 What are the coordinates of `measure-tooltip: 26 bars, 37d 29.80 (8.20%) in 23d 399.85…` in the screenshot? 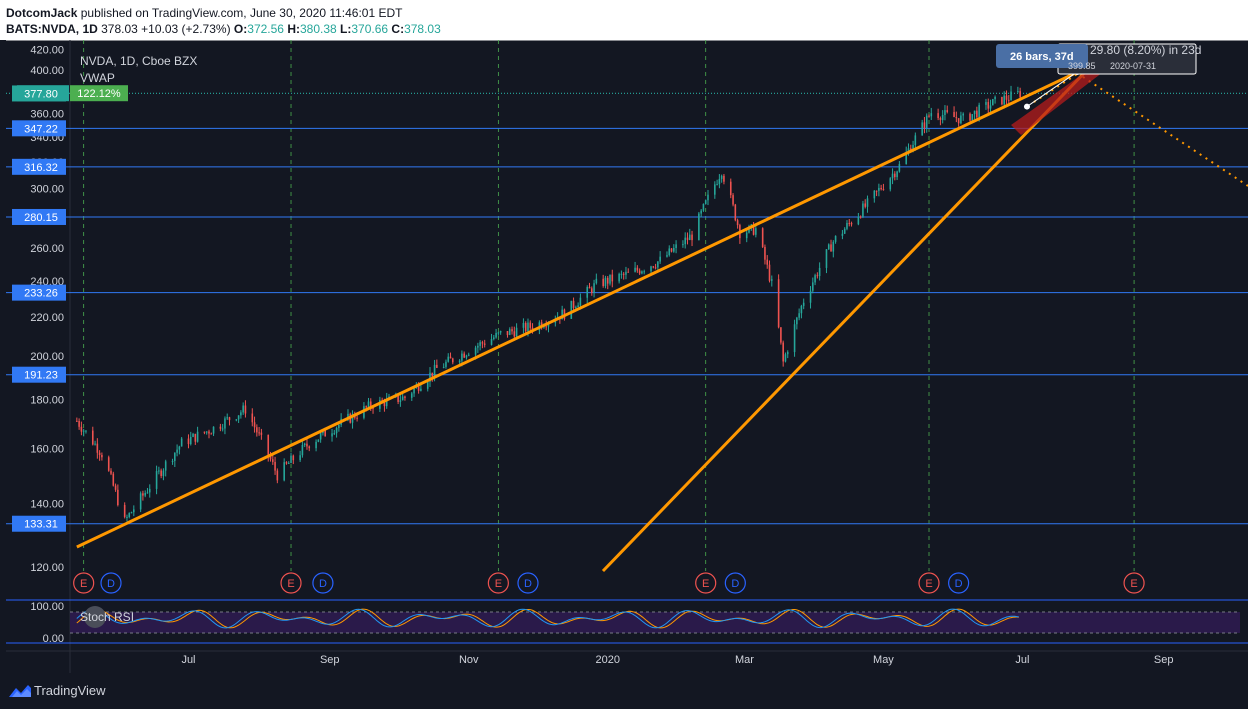 It's located at (1098, 59).